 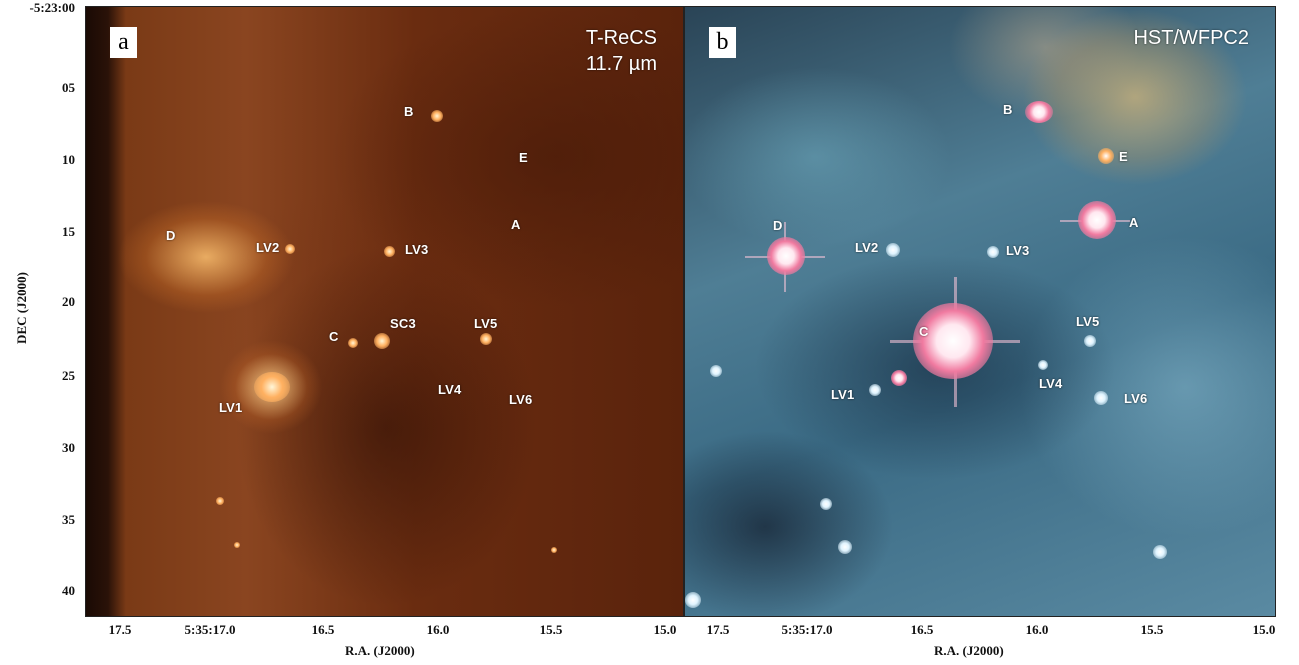 What do you see at coordinates (68, 375) in the screenshot?
I see `y-tick-label: 25` at bounding box center [68, 375].